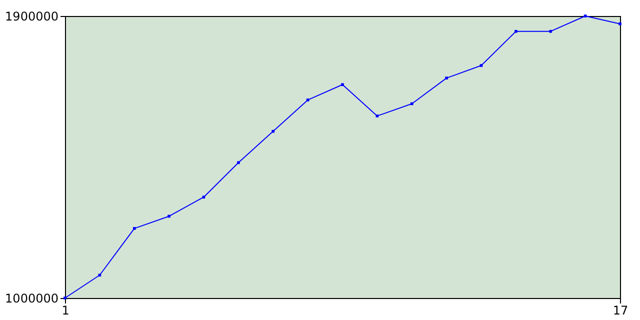 The width and height of the screenshot is (640, 320). What do you see at coordinates (66, 311) in the screenshot?
I see `x-tick-label: 1` at bounding box center [66, 311].